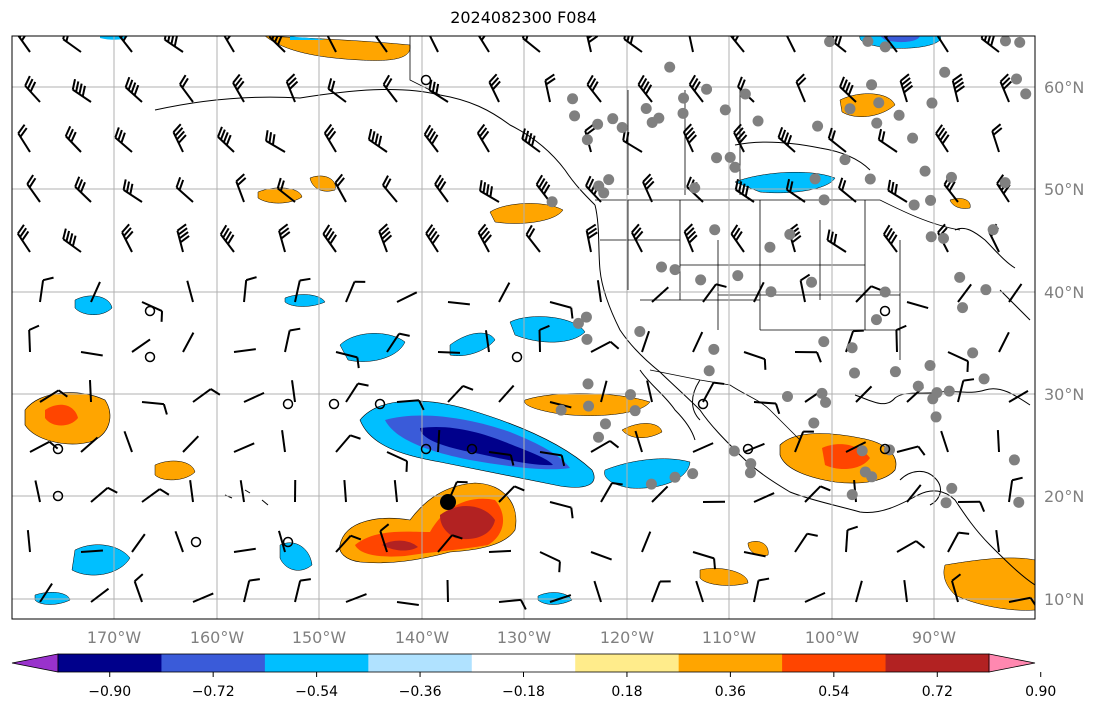 Image resolution: width=1105 pixels, height=712 pixels. I want to click on colorbar-extend-max, so click(1012, 663).